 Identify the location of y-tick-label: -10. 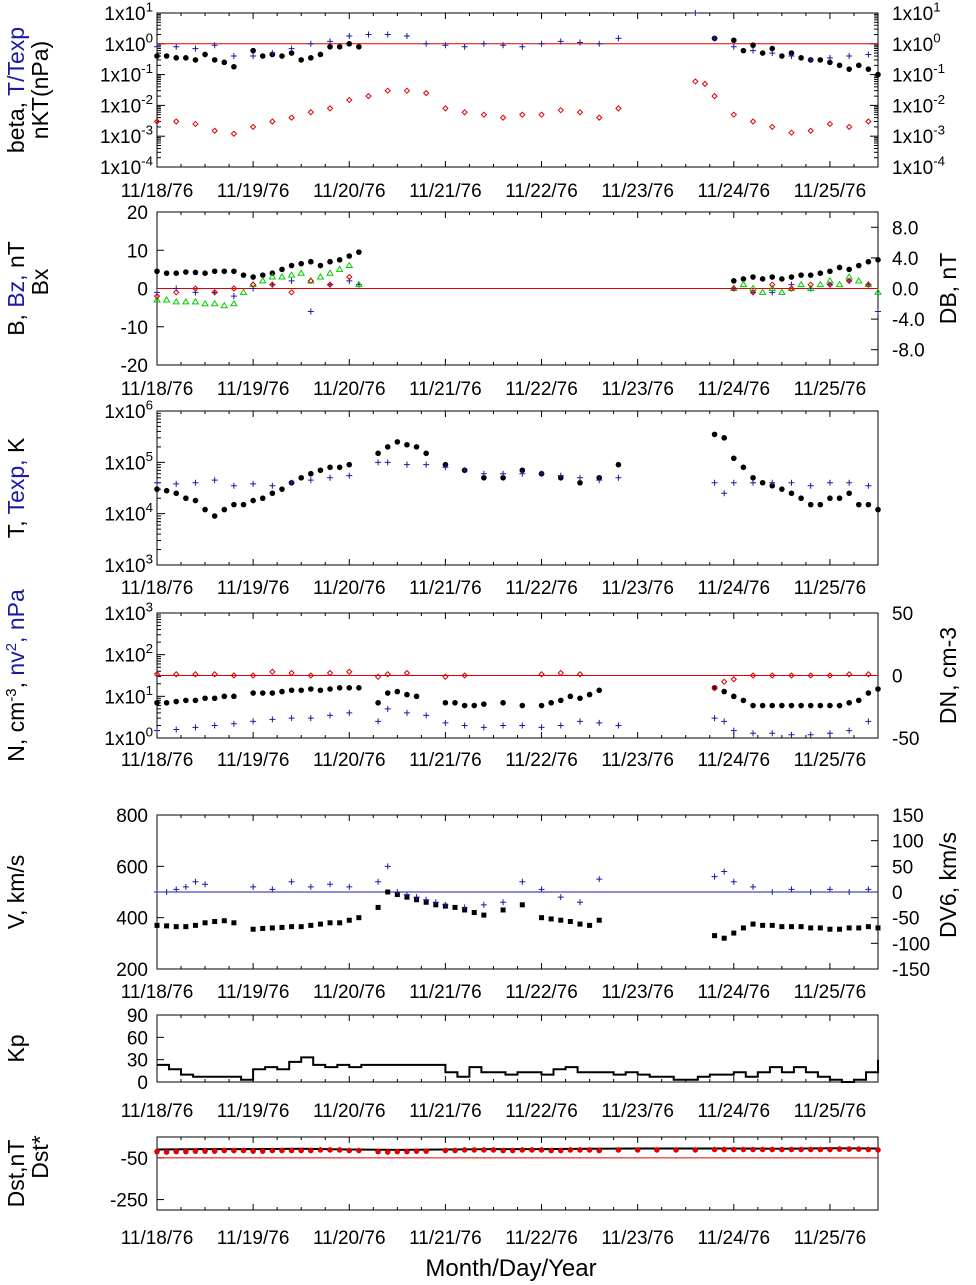
(134, 328).